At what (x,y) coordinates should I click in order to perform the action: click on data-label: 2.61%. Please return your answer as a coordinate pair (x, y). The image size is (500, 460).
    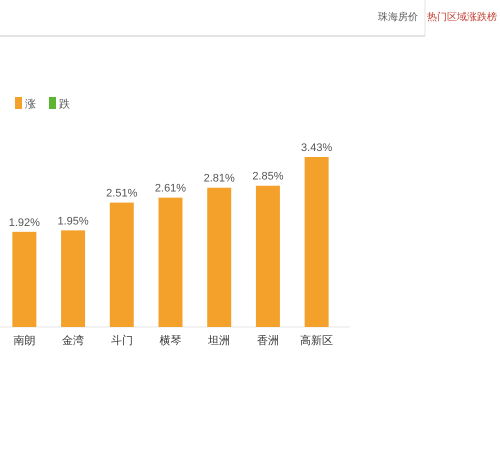
    Looking at the image, I should click on (170, 188).